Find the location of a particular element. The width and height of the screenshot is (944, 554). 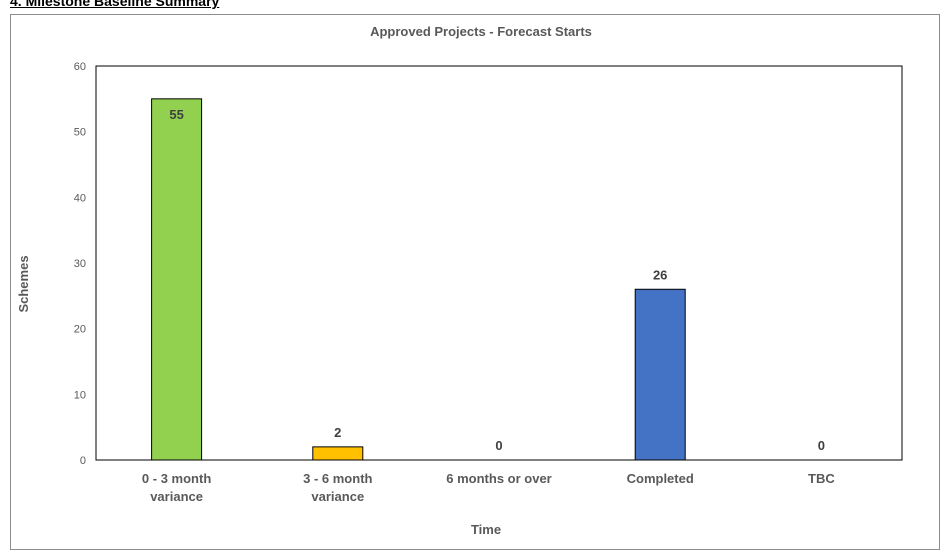

y-tick-label: 10 is located at coordinates (80, 395).